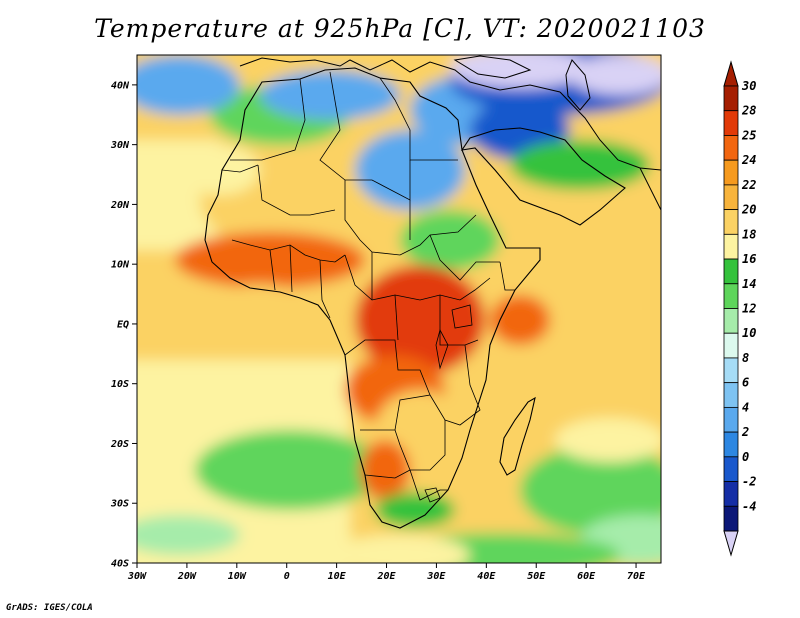  What do you see at coordinates (731, 543) in the screenshot?
I see `colorbar-under-triangle` at bounding box center [731, 543].